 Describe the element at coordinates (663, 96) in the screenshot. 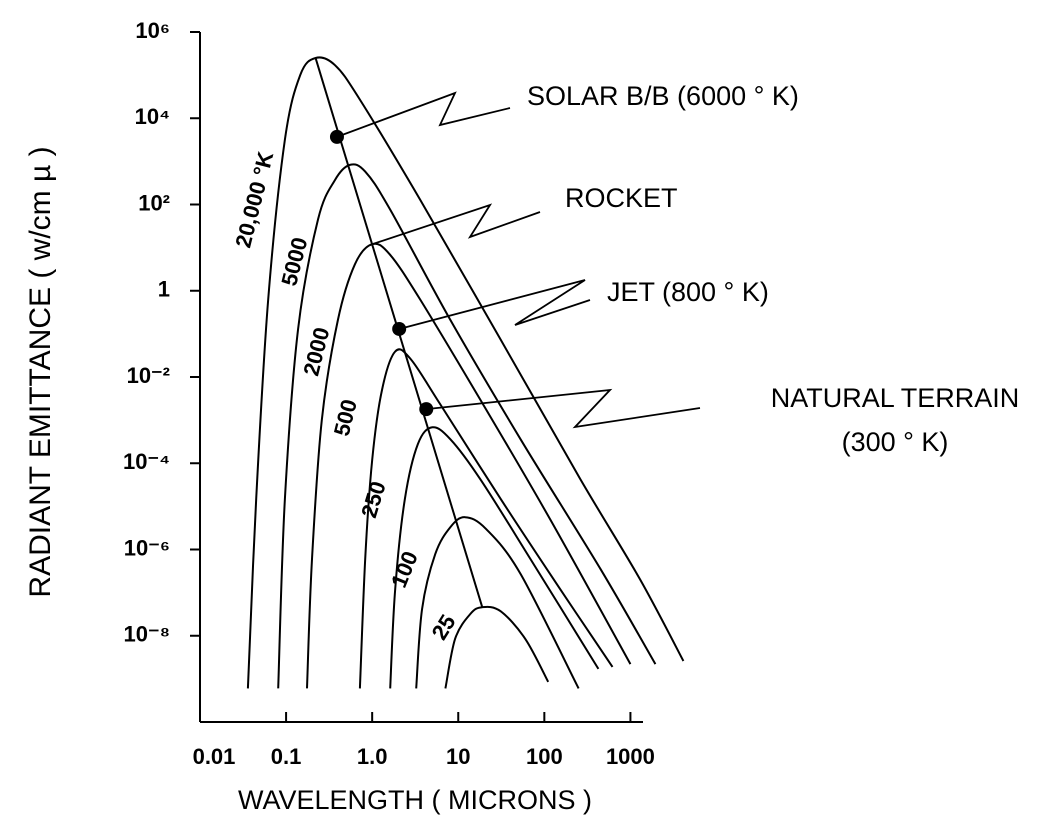

I see `annotation-label: SOLAR B/B (6000 ° K)` at that location.